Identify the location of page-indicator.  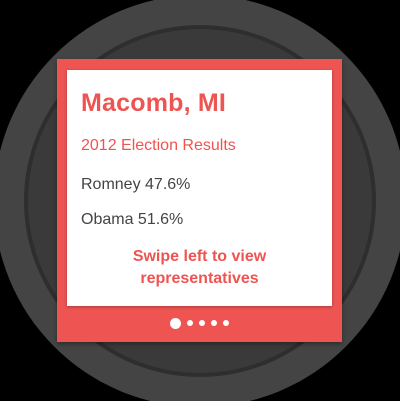
(199, 323).